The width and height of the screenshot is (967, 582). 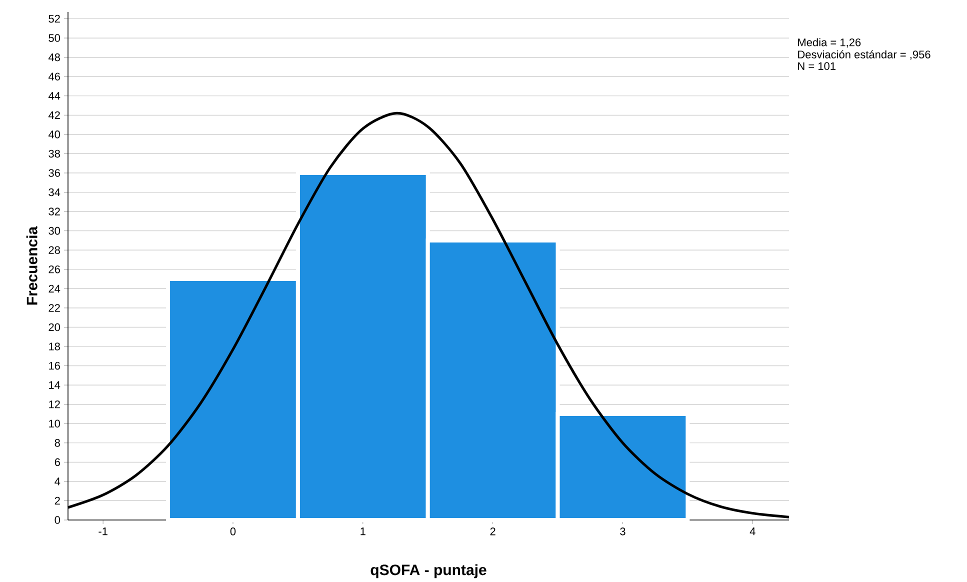 What do you see at coordinates (57, 482) in the screenshot?
I see `y-tick-label: 4` at bounding box center [57, 482].